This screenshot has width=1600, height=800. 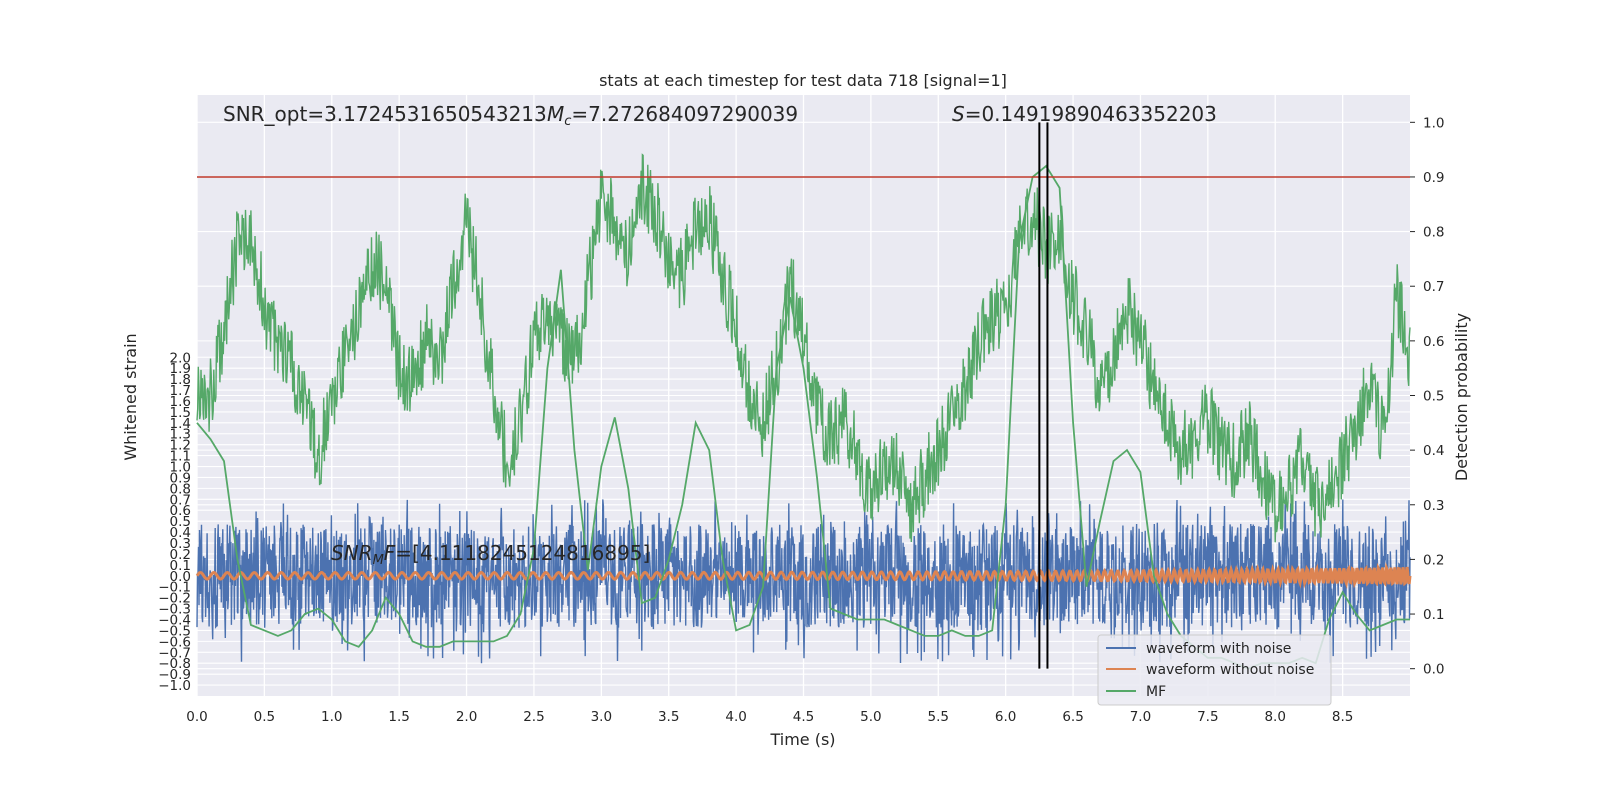 I want to click on x-tick-label: 8.0, so click(x=1274, y=717).